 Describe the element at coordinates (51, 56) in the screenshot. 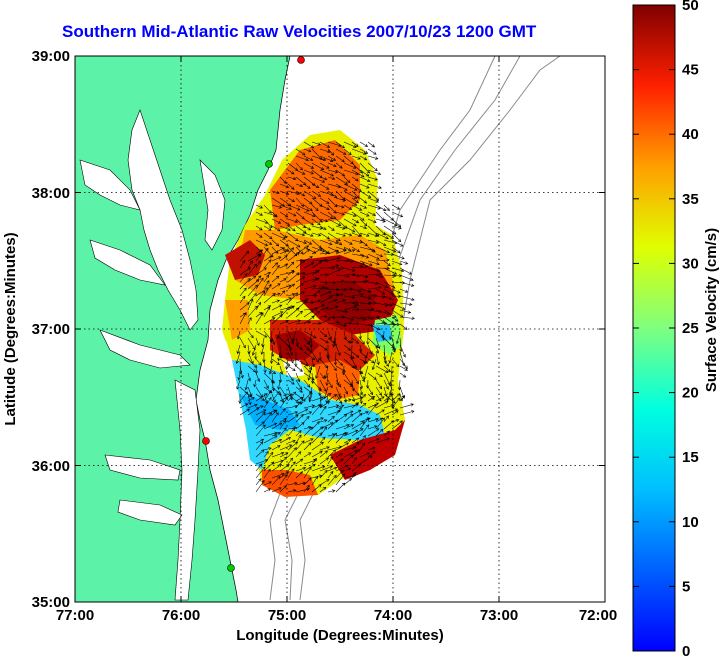

I see `y-tick-label: 39:00` at that location.